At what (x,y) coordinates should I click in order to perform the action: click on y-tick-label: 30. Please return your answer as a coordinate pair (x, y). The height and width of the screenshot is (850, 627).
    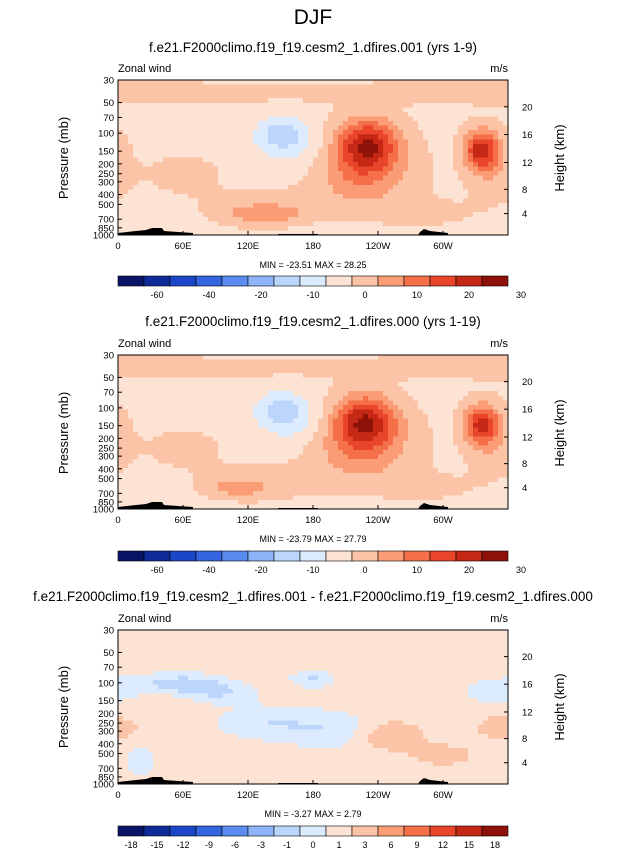
    Looking at the image, I should click on (108, 81).